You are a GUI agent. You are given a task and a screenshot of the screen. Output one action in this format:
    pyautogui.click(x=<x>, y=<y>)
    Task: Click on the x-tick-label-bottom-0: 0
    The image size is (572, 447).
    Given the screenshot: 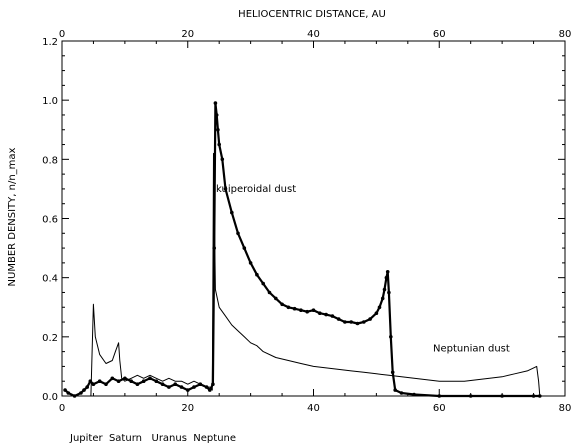 What is the action you would take?
    pyautogui.click(x=62, y=408)
    